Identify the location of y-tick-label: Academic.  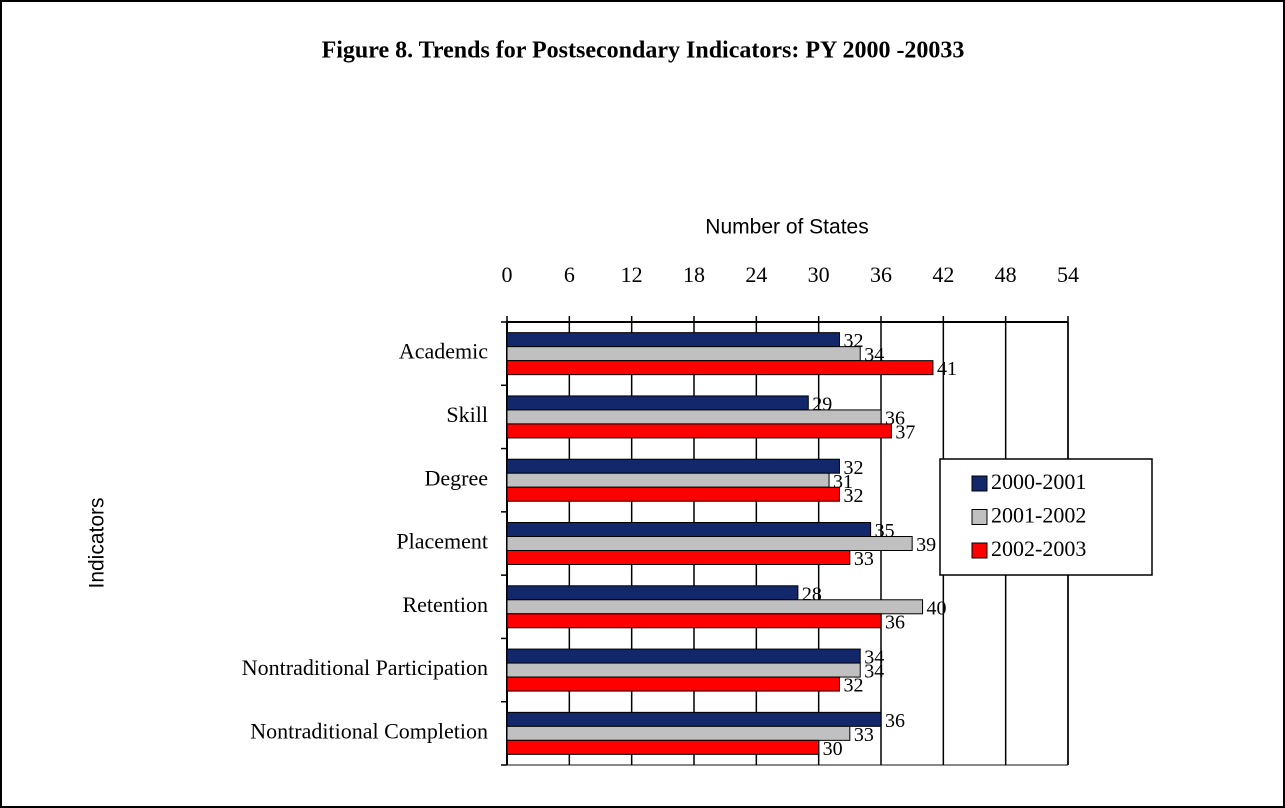
(443, 351).